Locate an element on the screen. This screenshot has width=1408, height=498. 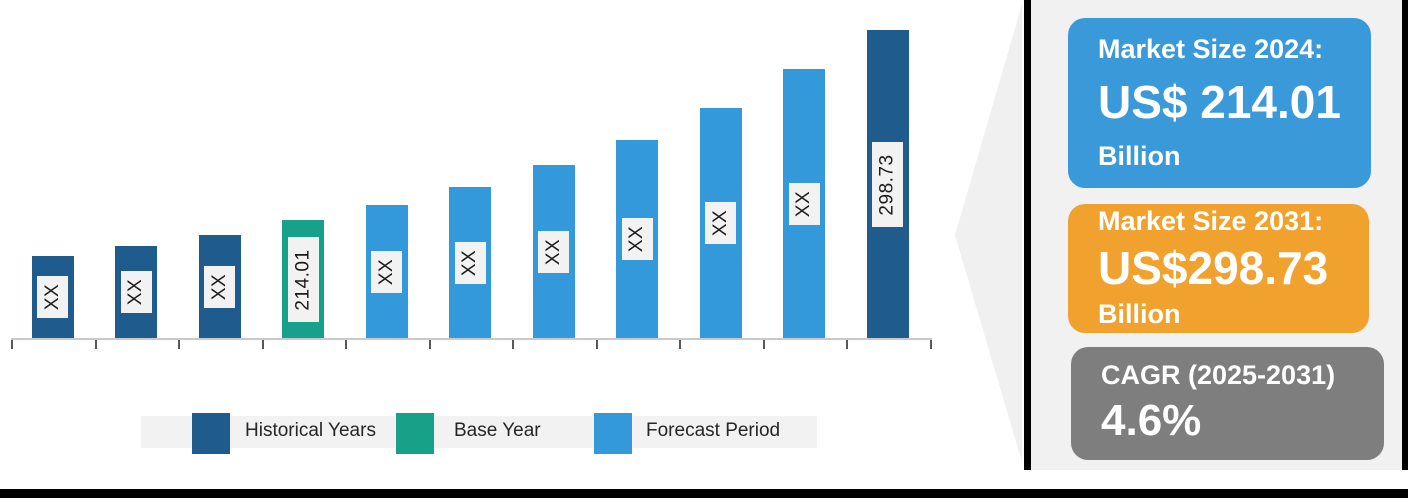
bar-value-text: 214.01 is located at coordinates (303, 279).